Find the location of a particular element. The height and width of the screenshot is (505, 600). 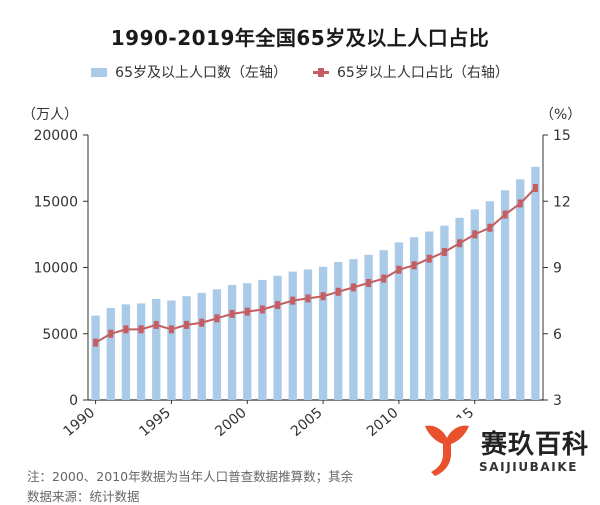

legend-bar-label: 65岁及以上人口数（左轴） is located at coordinates (201, 73).